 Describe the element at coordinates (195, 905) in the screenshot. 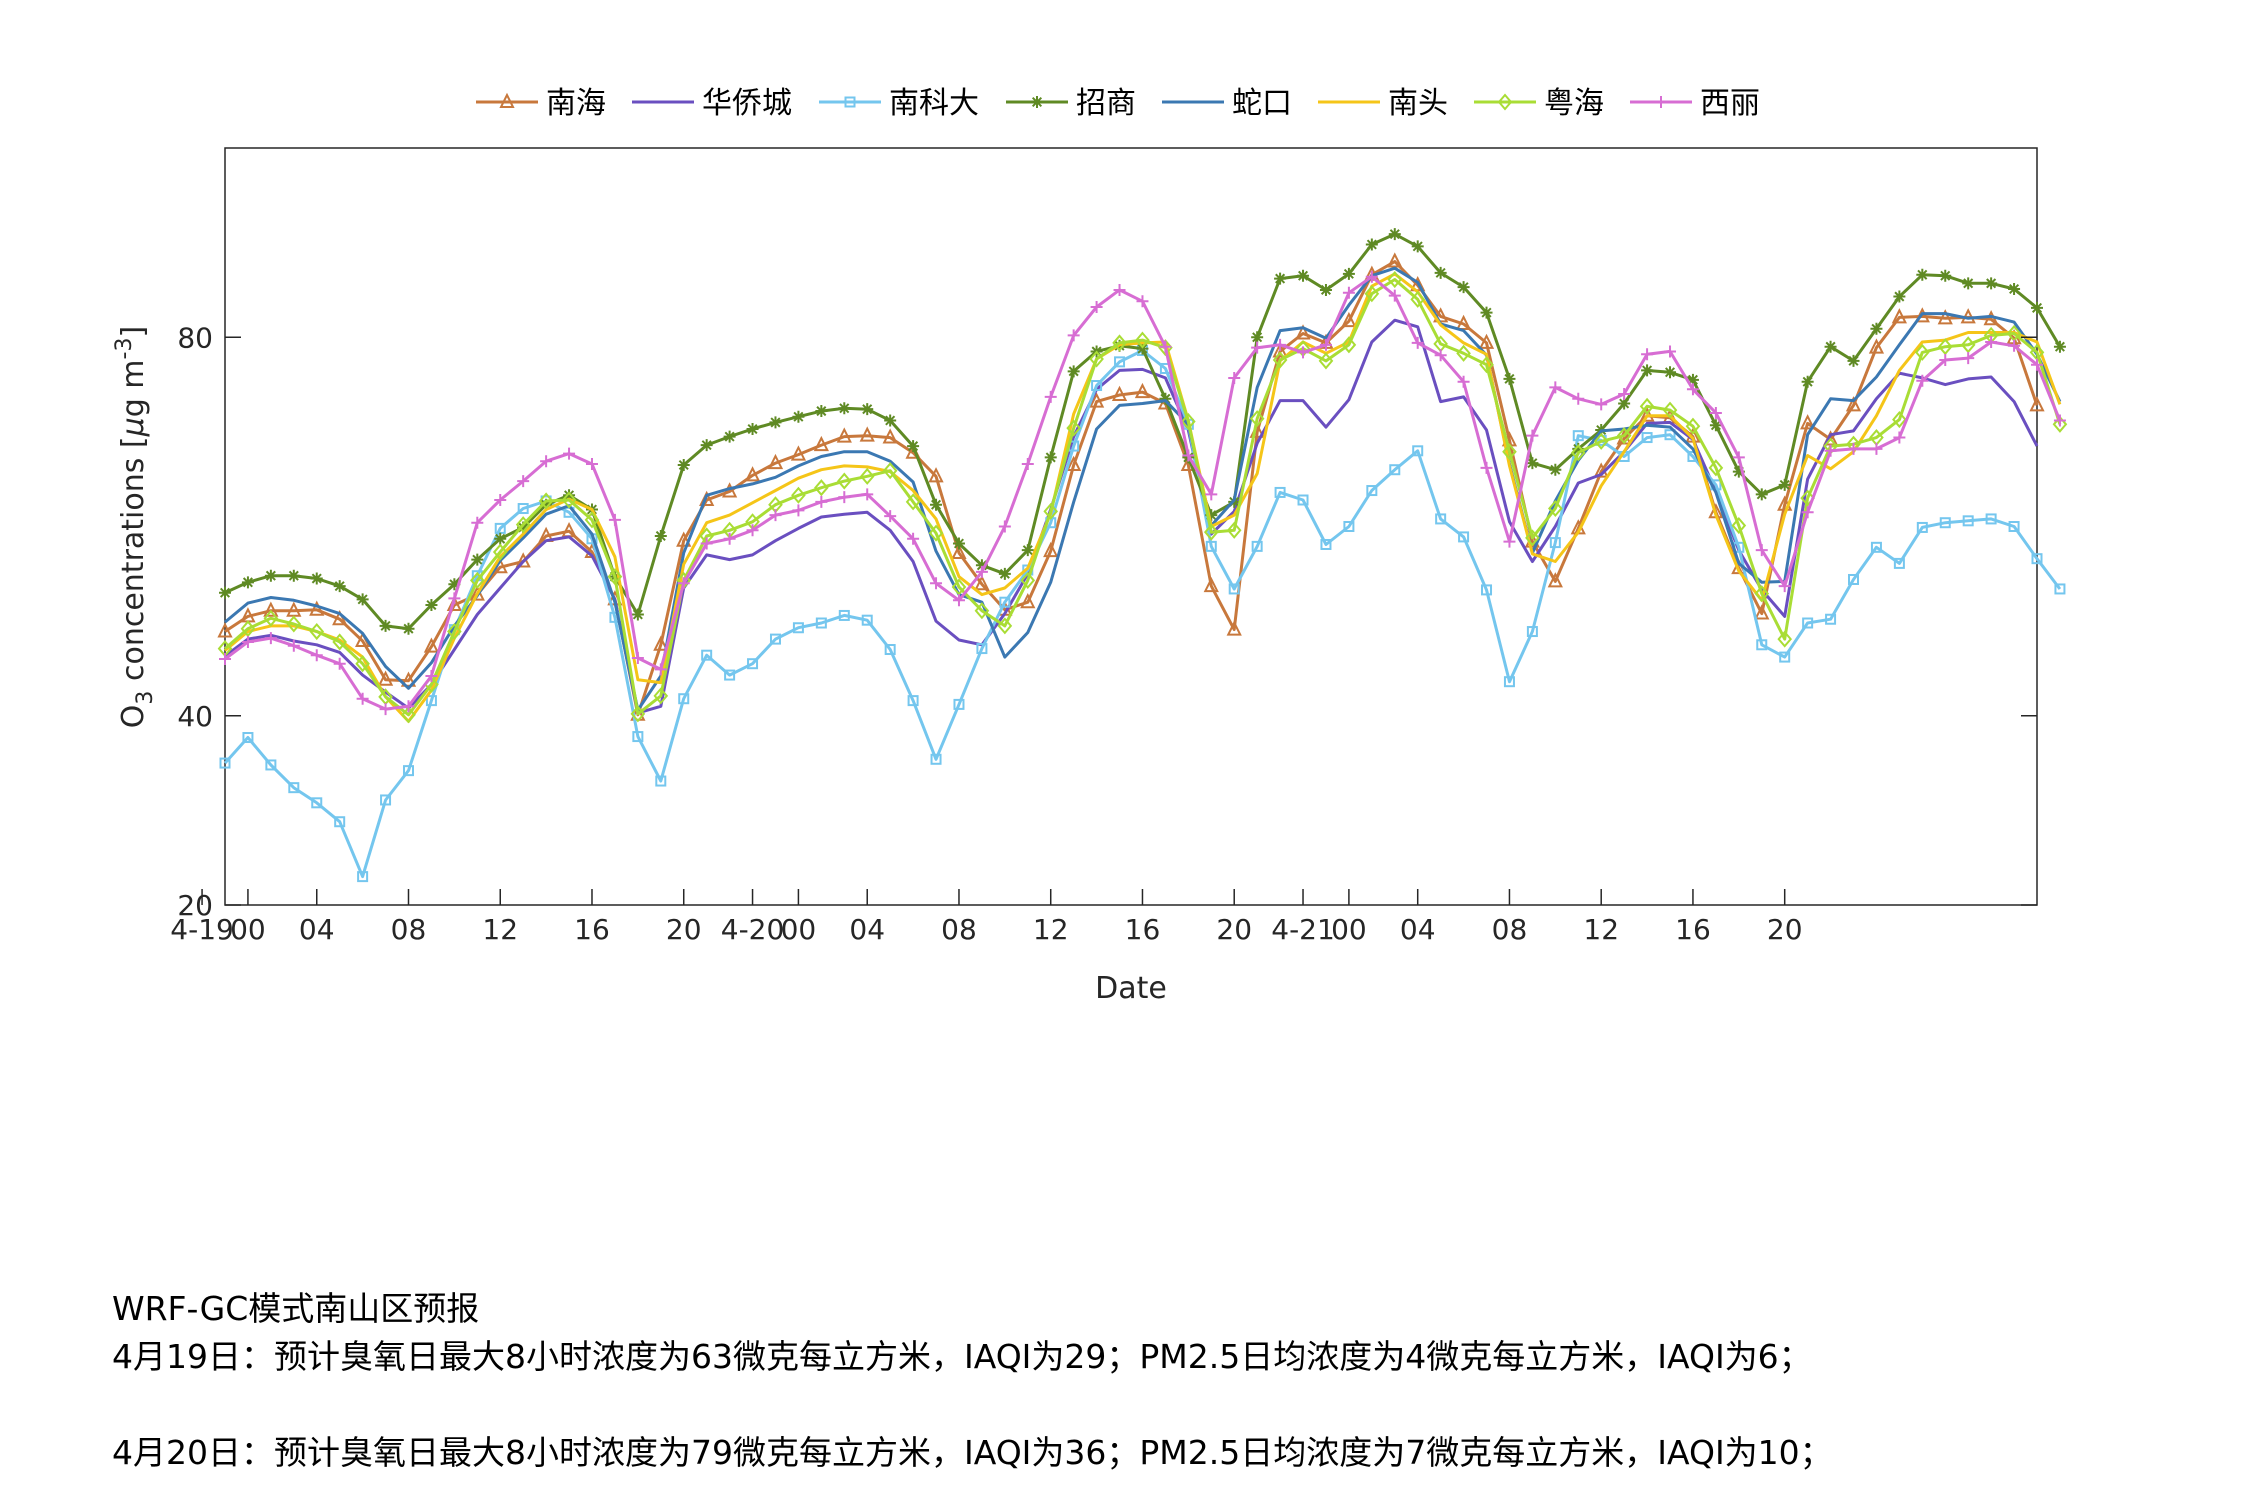

I see `y-tick-label: 20` at that location.